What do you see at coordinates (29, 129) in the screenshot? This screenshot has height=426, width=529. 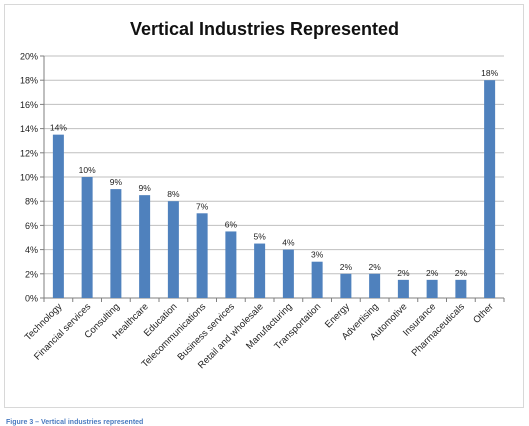 I see `y-tick-label: 14%` at bounding box center [29, 129].